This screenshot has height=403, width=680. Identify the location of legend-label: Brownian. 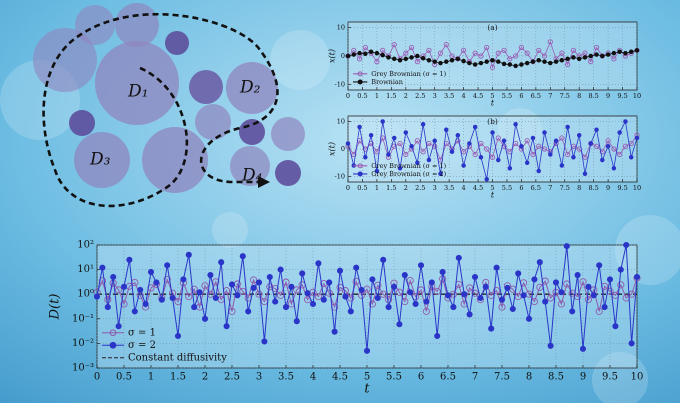
(387, 82).